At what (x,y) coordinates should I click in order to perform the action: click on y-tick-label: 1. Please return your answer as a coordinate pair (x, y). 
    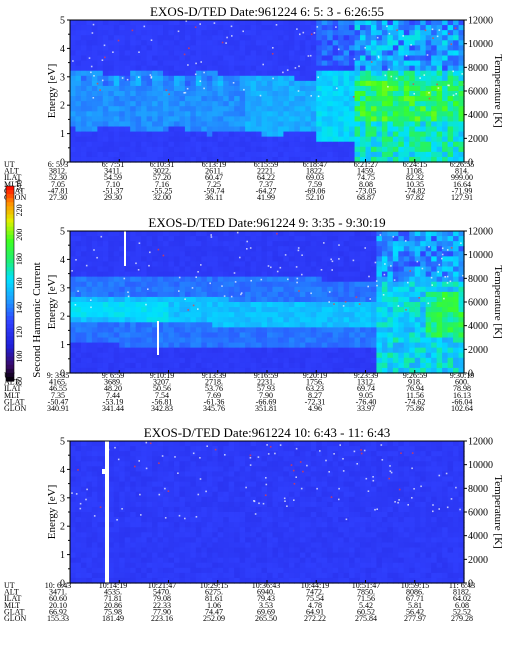
    Looking at the image, I should click on (62, 345).